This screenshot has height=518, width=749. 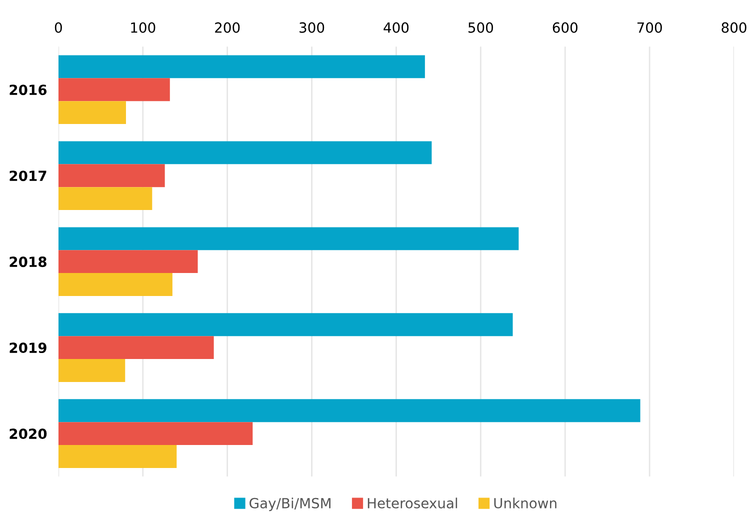 What do you see at coordinates (734, 27) in the screenshot?
I see `x-tick-label: 800` at bounding box center [734, 27].